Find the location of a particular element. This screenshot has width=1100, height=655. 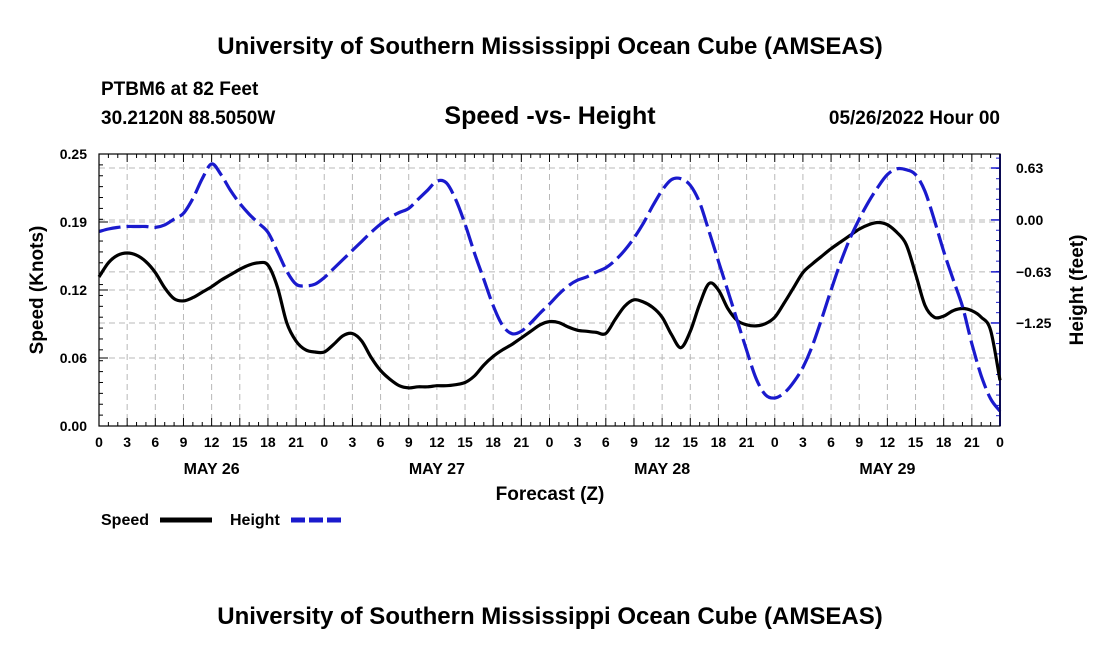

y-left-tick-label: 0.00 is located at coordinates (73, 426).